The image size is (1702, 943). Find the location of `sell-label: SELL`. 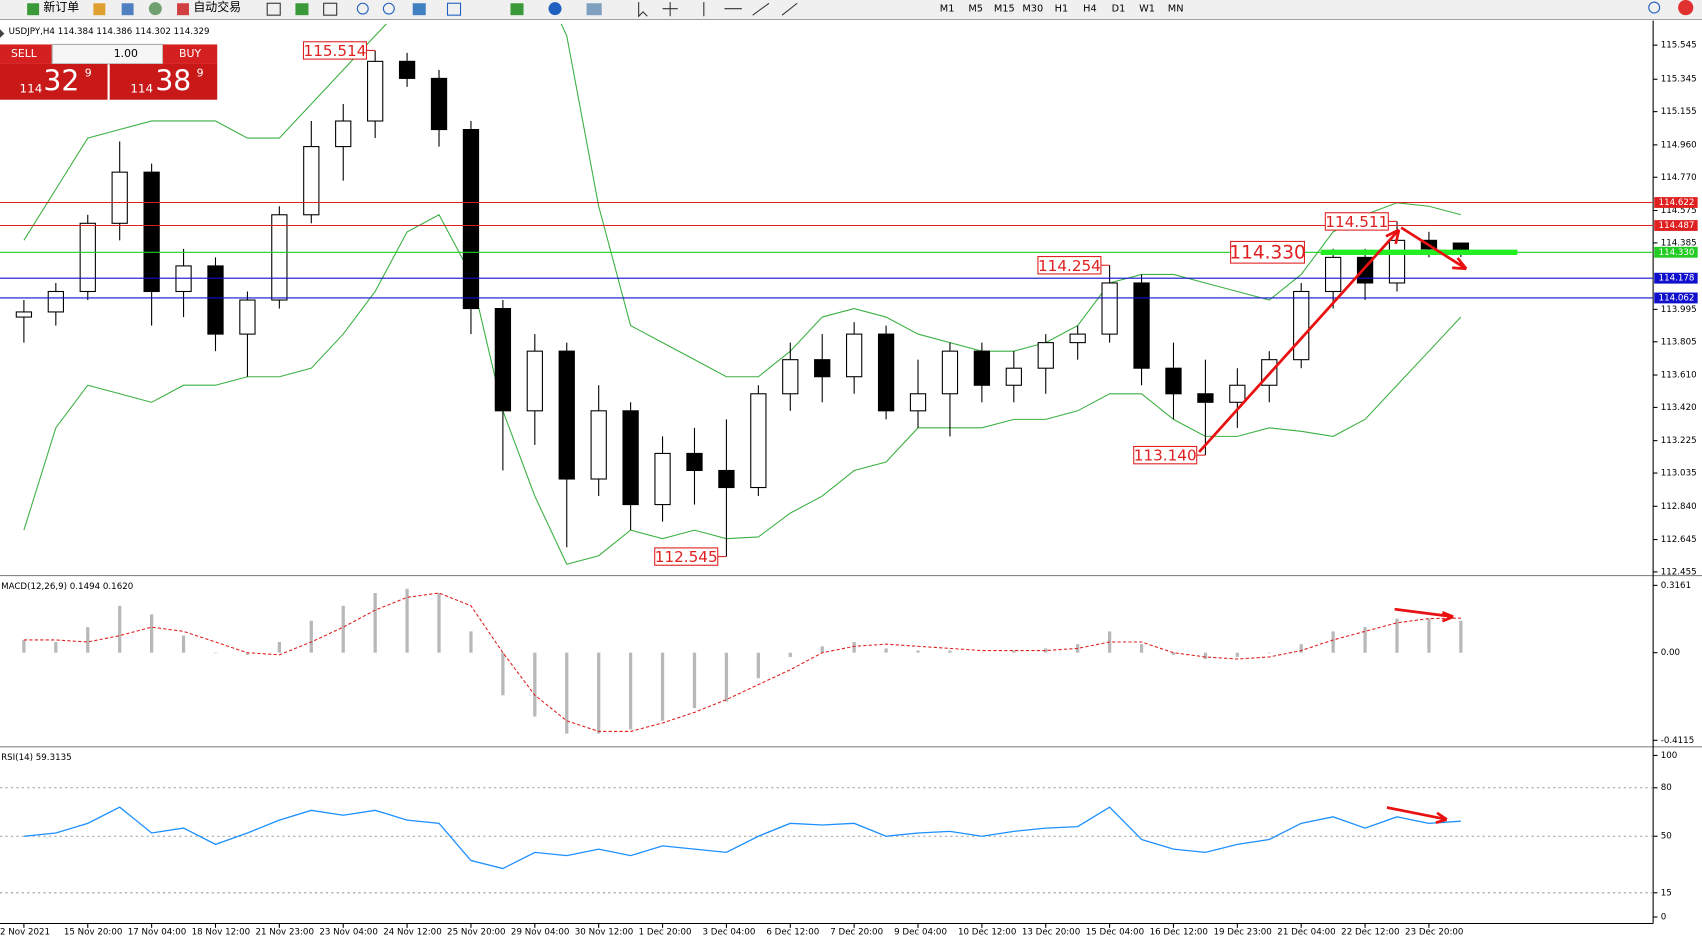

sell-label: SELL is located at coordinates (24, 53).